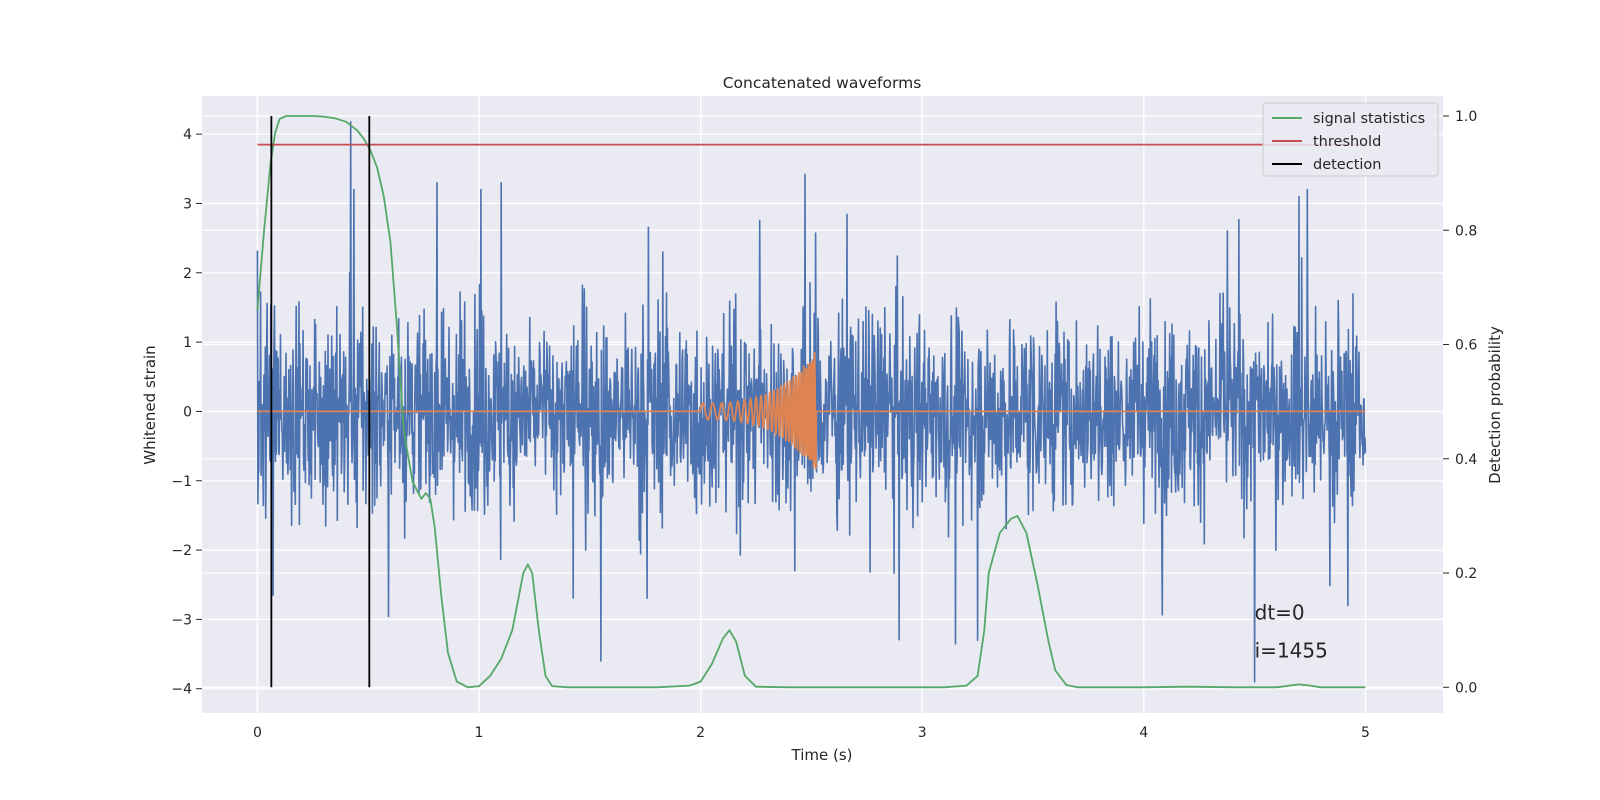 The height and width of the screenshot is (800, 1600). Describe the element at coordinates (822, 83) in the screenshot. I see `chart-title: Concatenated waveforms` at that location.